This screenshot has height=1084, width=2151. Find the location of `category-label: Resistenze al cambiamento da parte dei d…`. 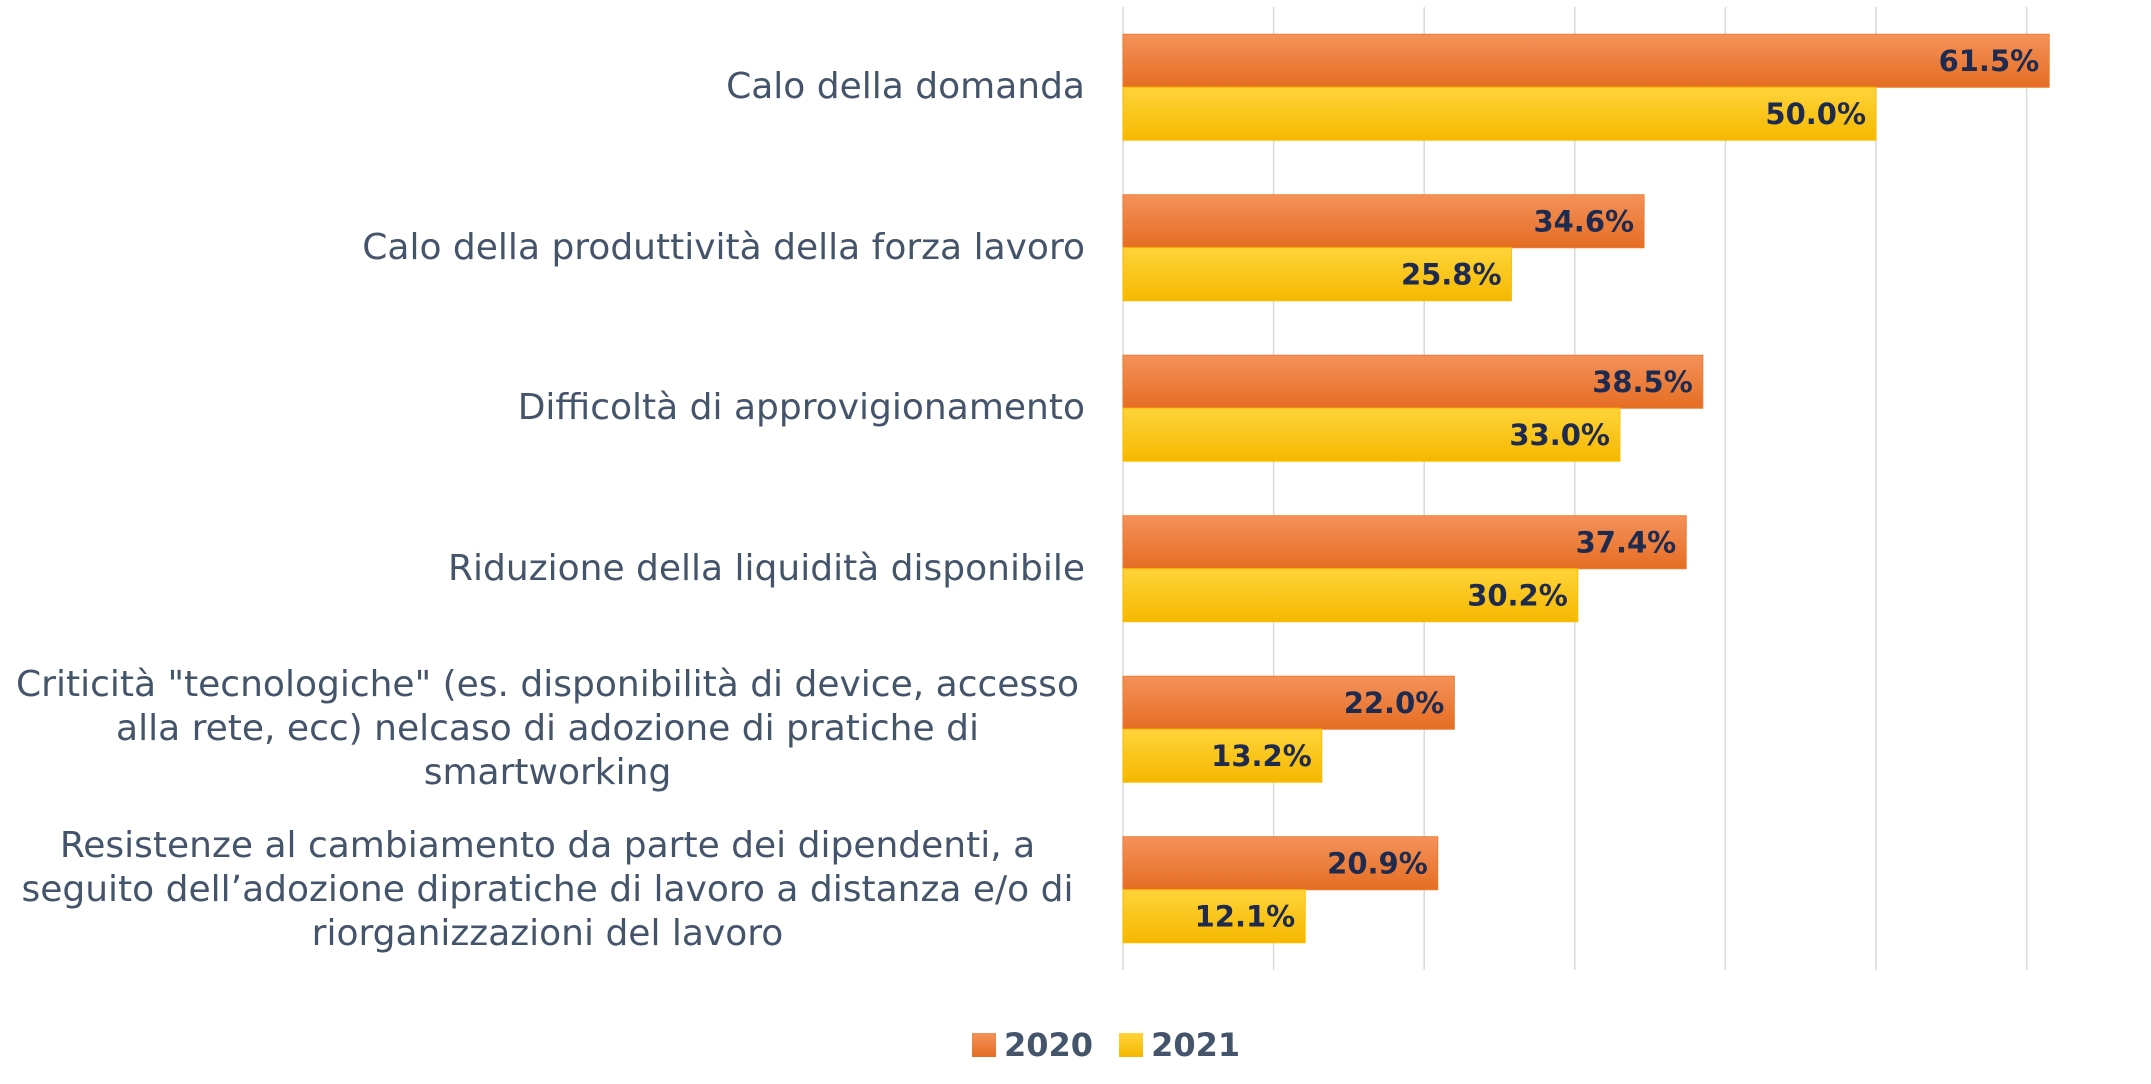

category-label: Resistenze al cambiamento da parte dei d… is located at coordinates (547, 889).